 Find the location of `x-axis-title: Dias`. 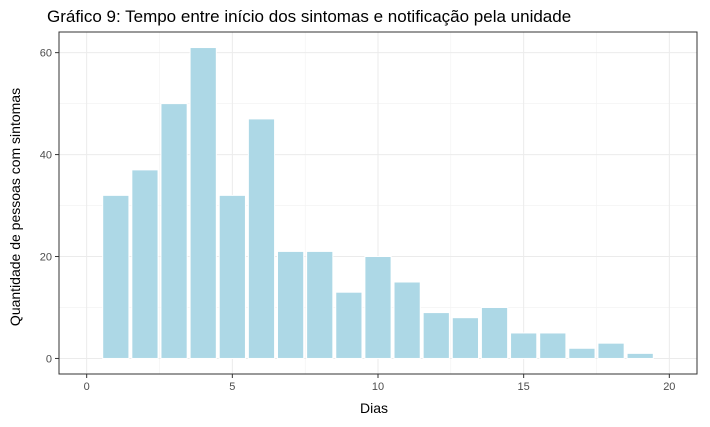

x-axis-title: Dias is located at coordinates (374, 408).